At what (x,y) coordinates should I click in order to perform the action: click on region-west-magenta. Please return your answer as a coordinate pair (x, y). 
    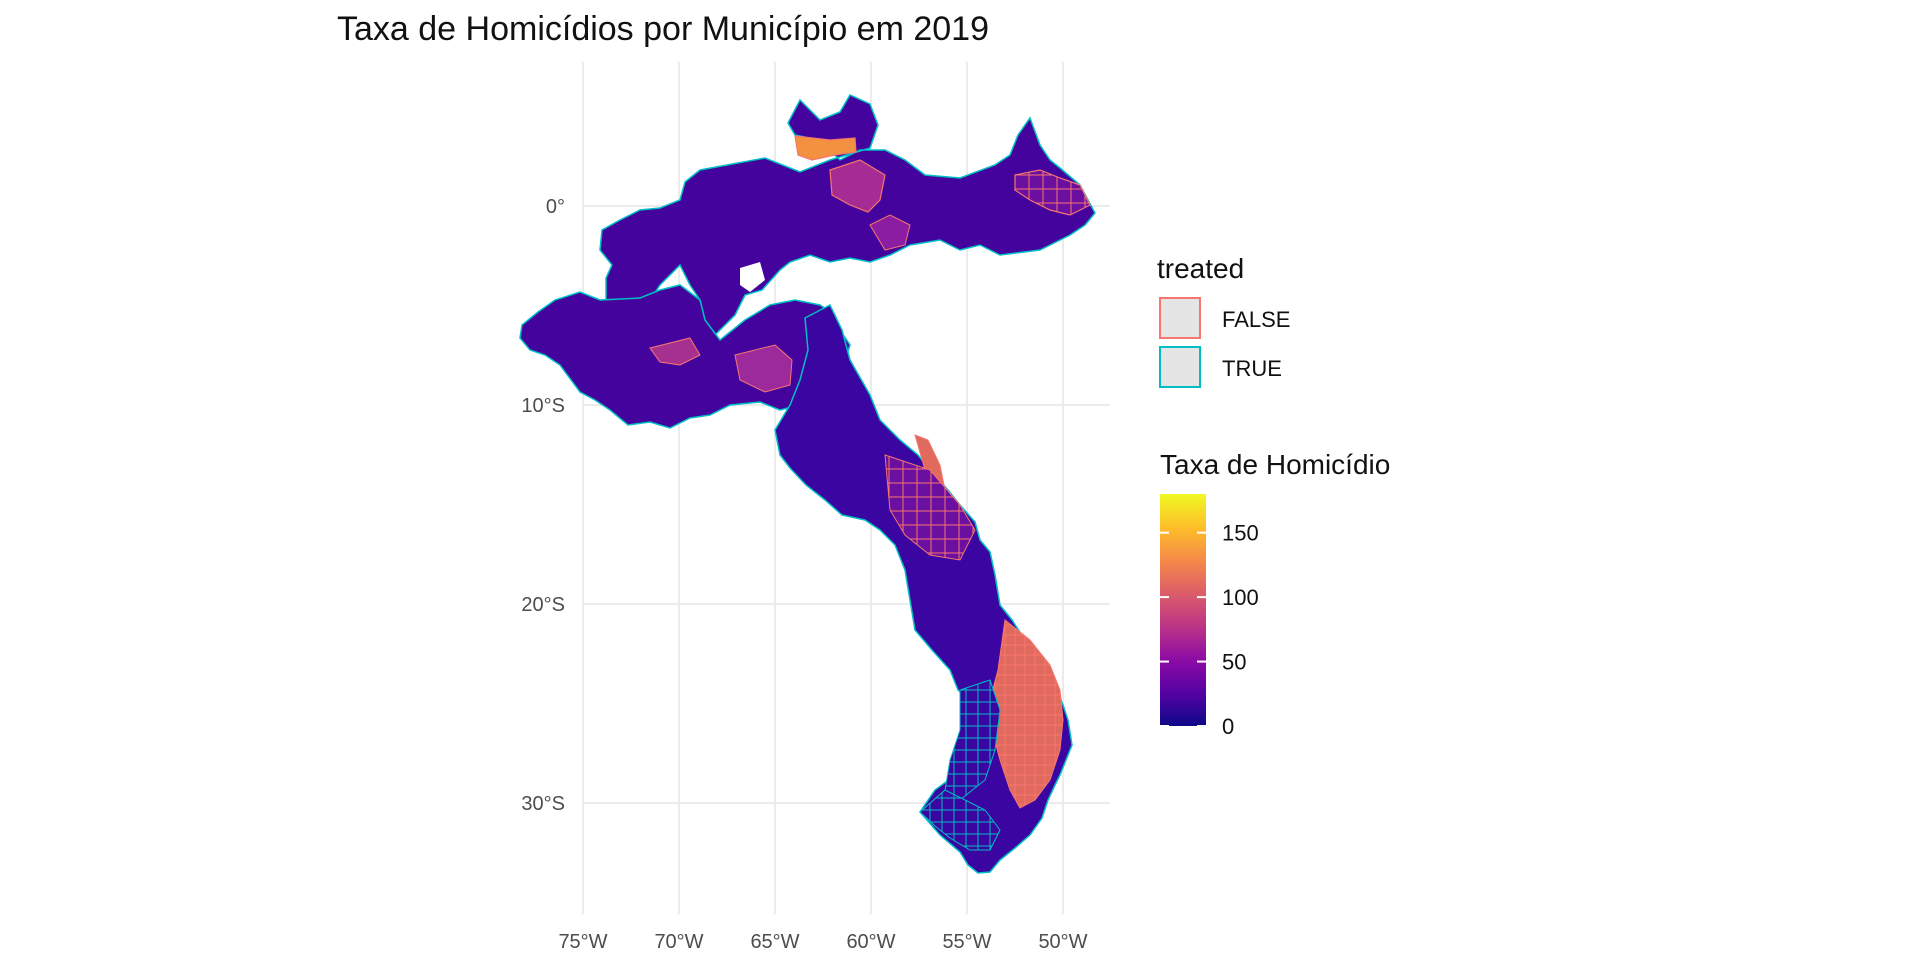
    Looking at the image, I should click on (763, 368).